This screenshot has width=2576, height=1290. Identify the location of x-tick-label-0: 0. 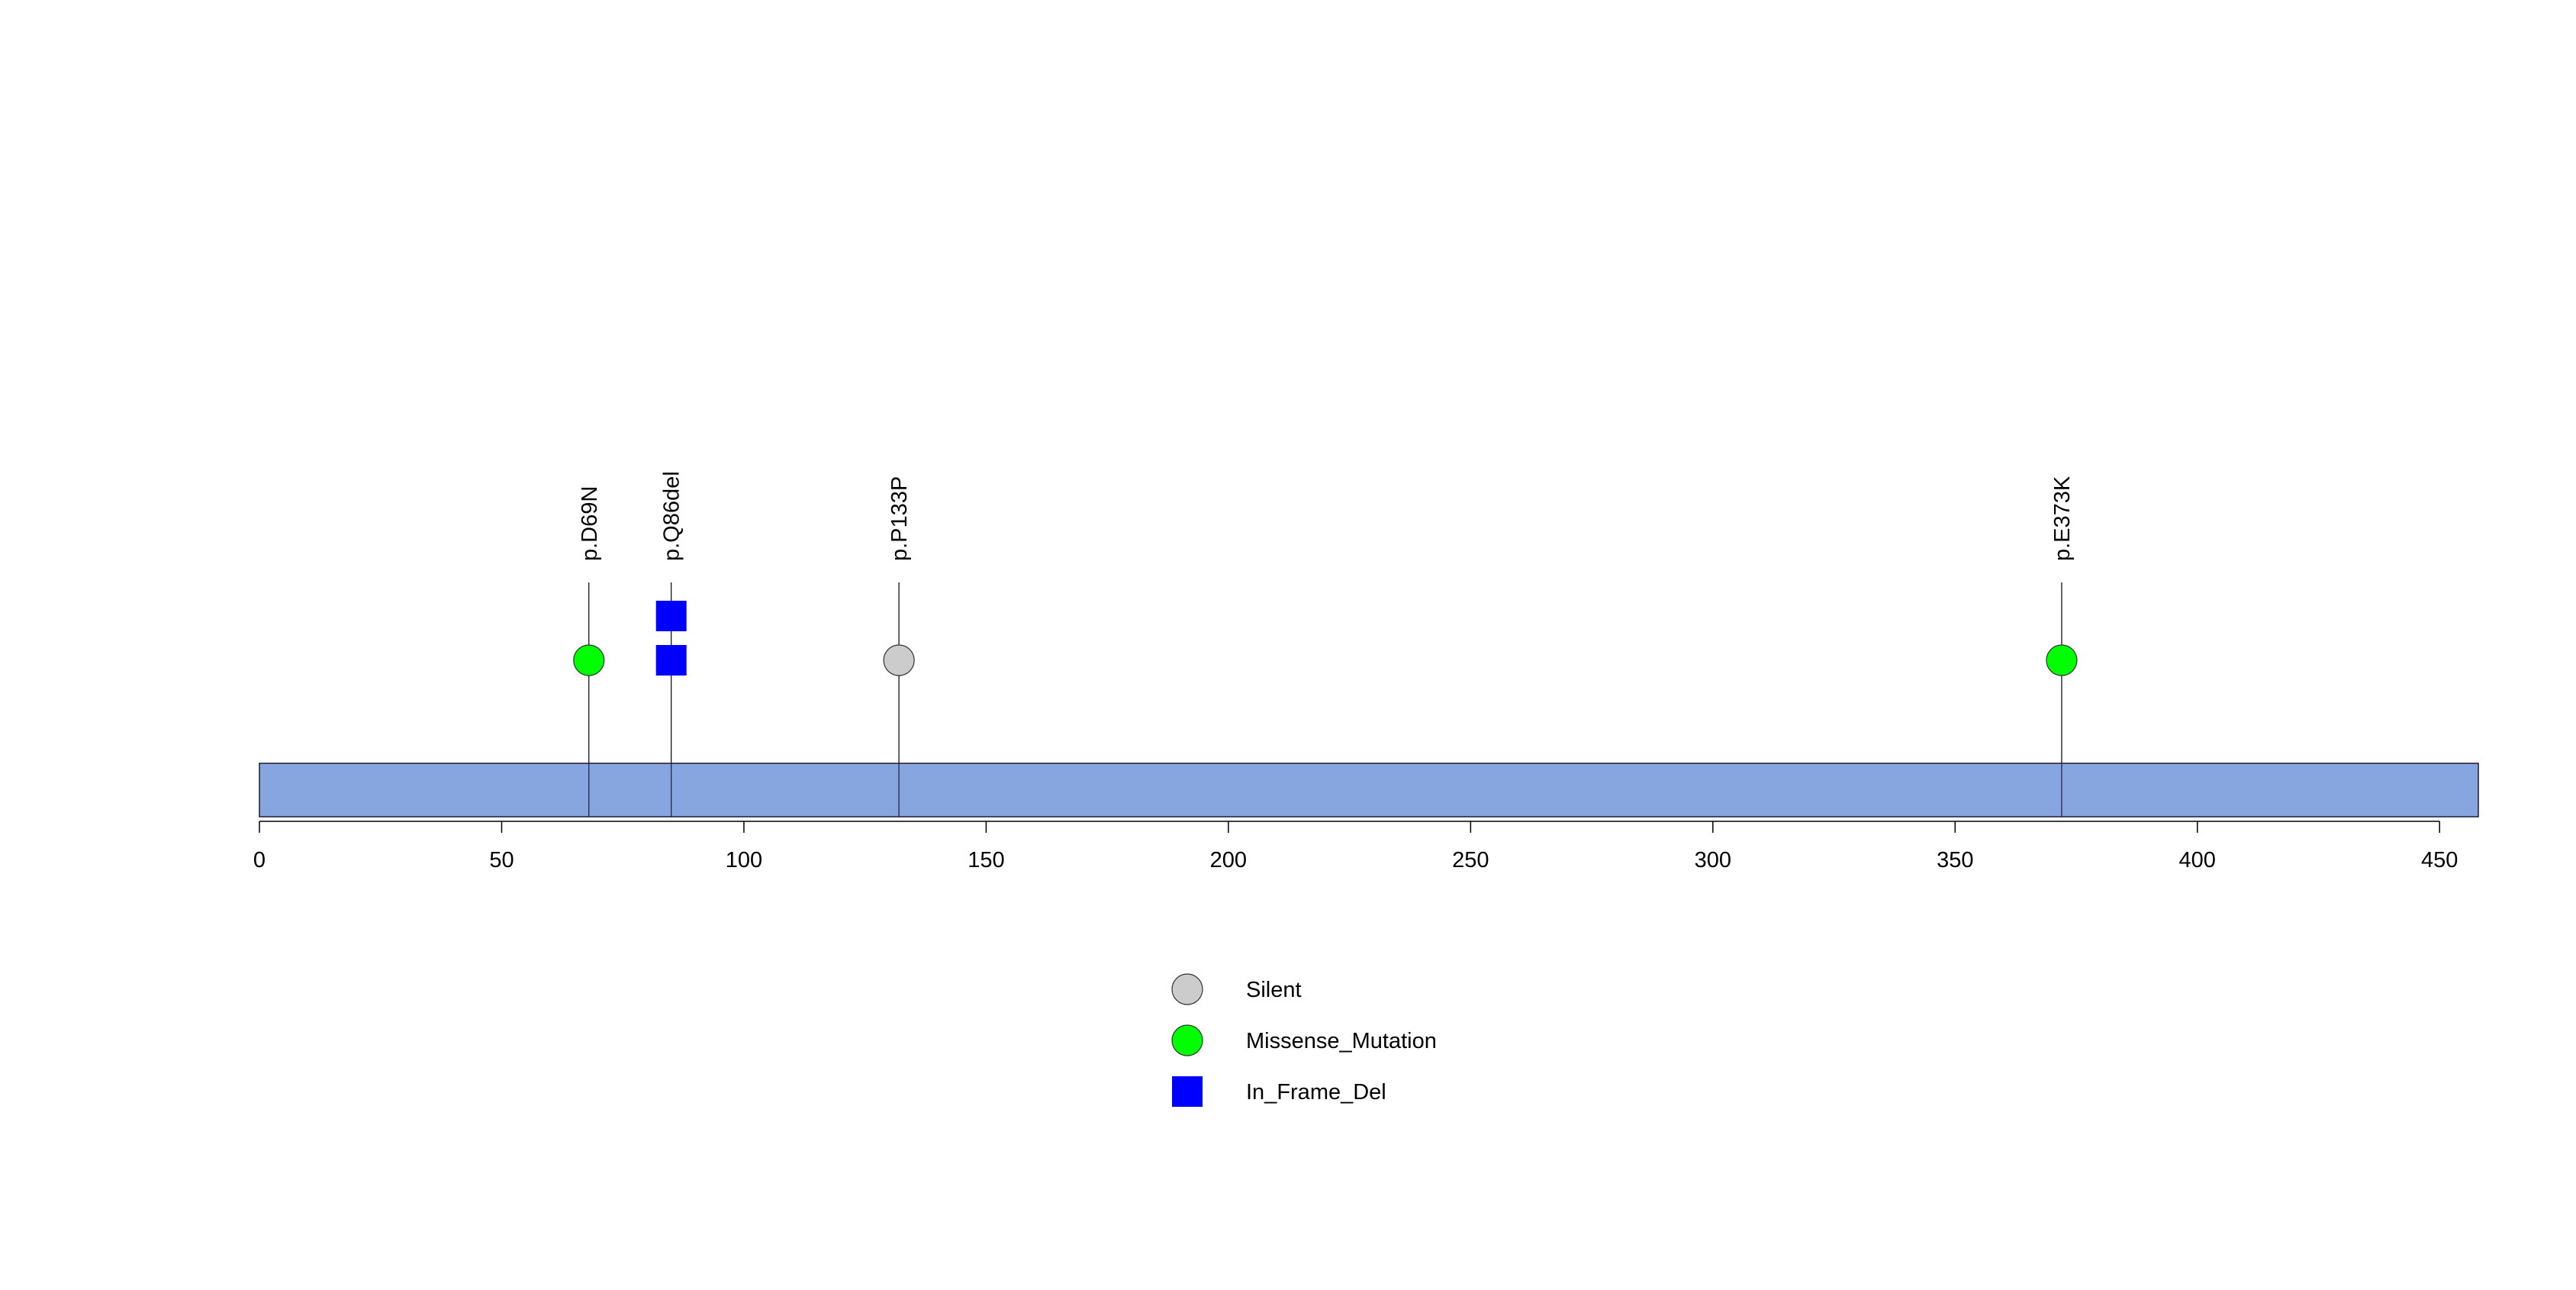
(259, 860).